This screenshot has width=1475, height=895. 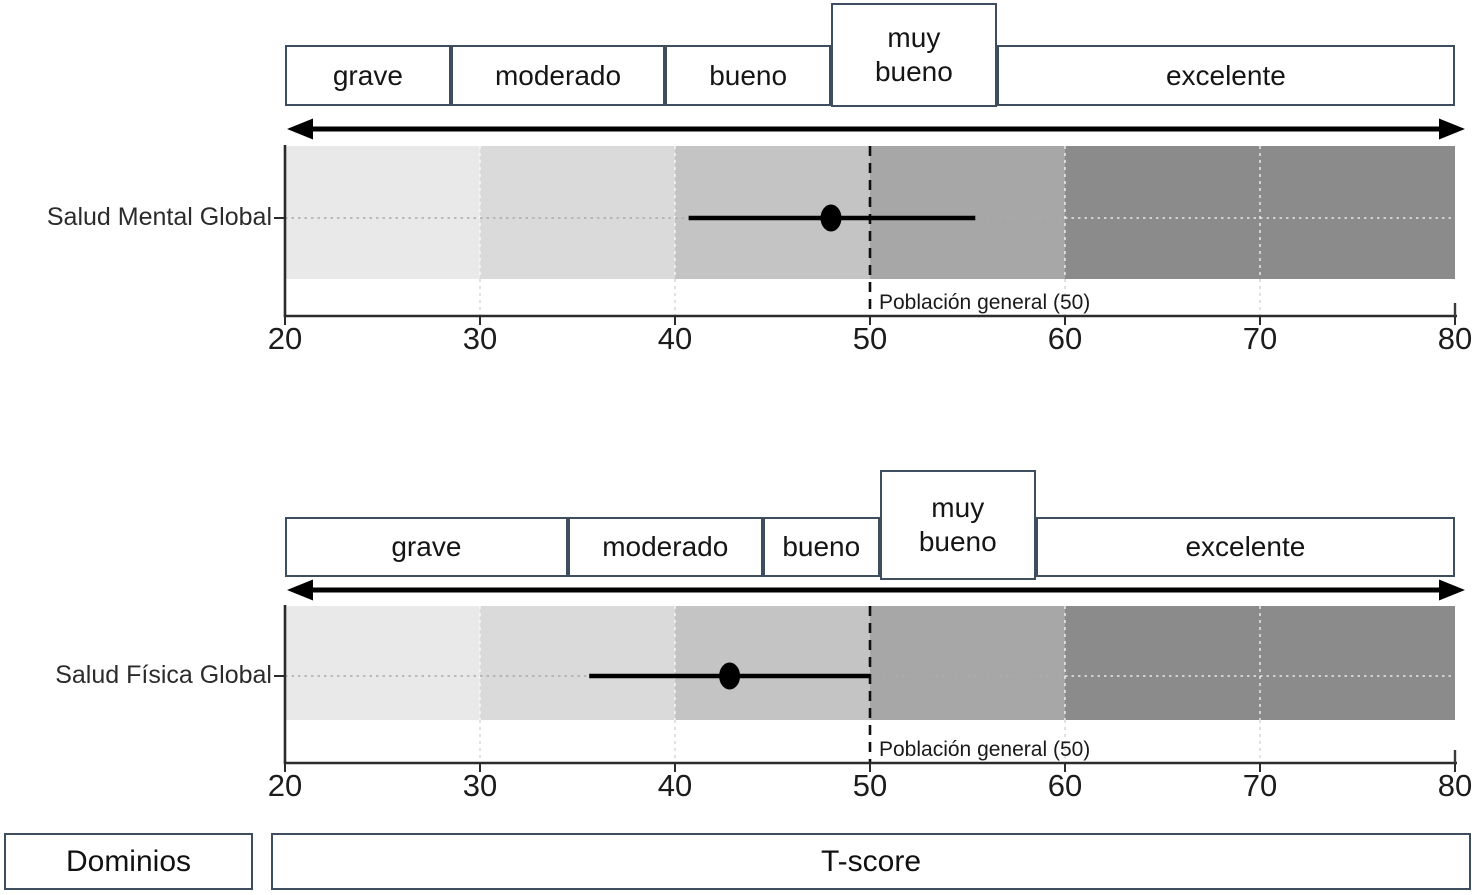 I want to click on tscore-header-box: T-score, so click(x=871, y=861).